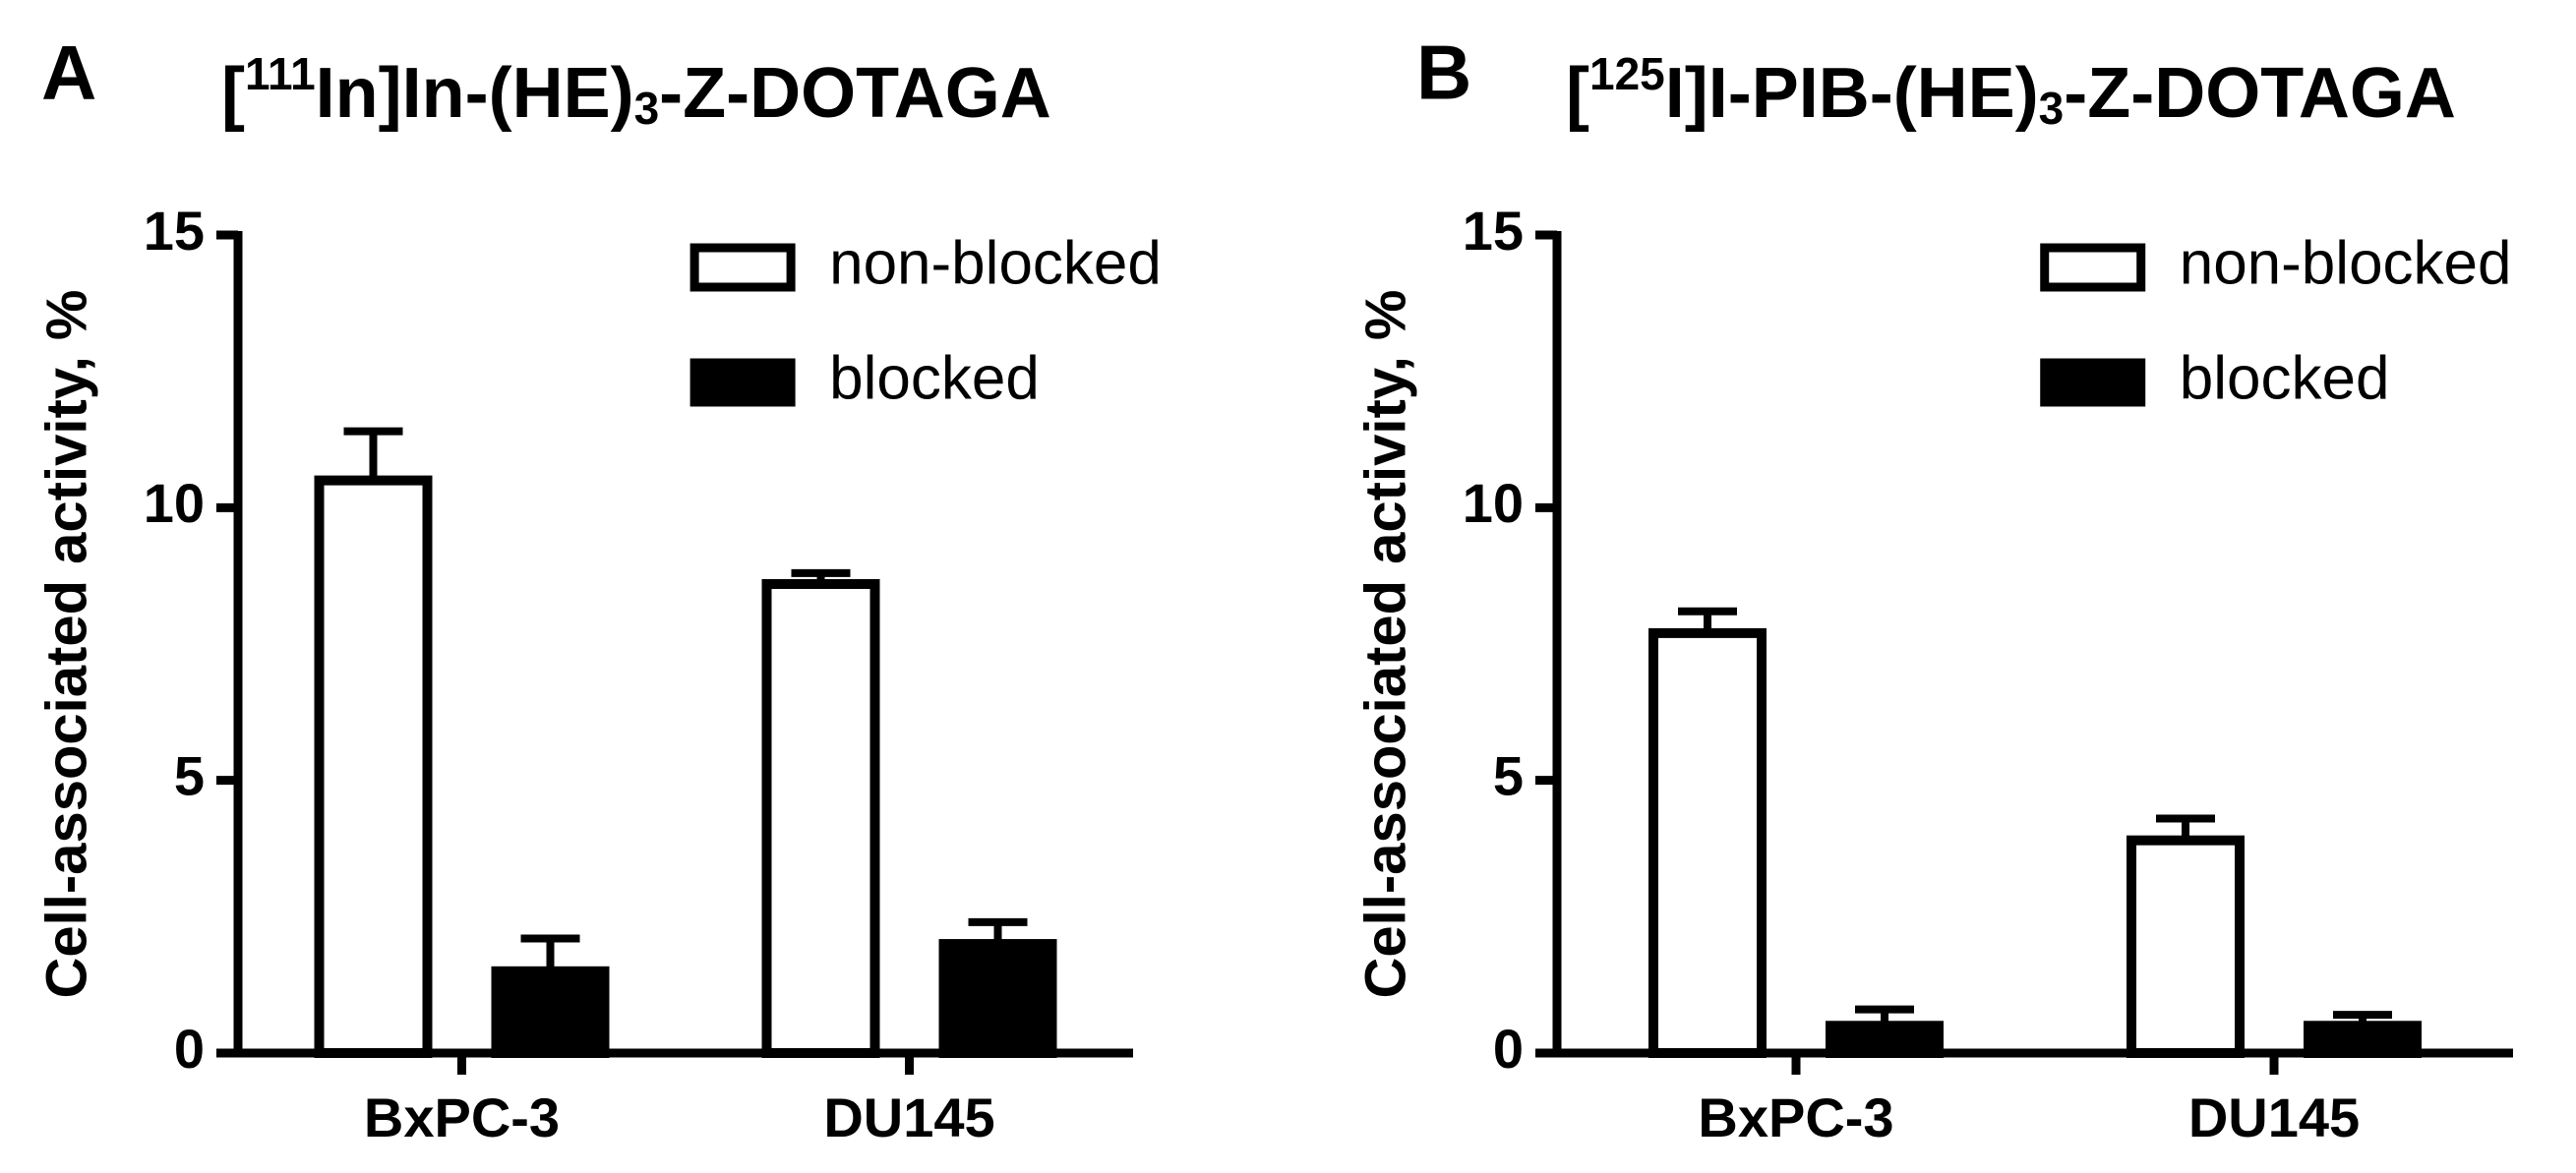  I want to click on chart-title: [111In]In-(HE)3-Z-DOTAGA, so click(636, 90).